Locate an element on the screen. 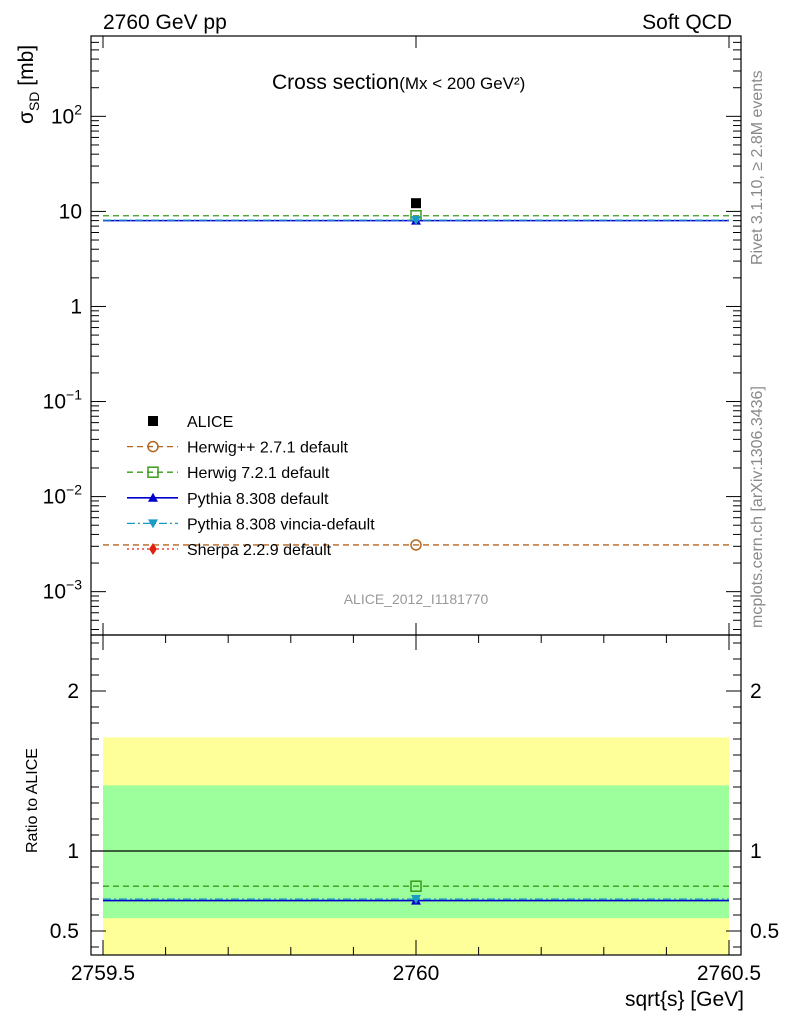 This screenshot has height=1024, width=786. main-ylabel-subscript: SD is located at coordinates (34, 101).